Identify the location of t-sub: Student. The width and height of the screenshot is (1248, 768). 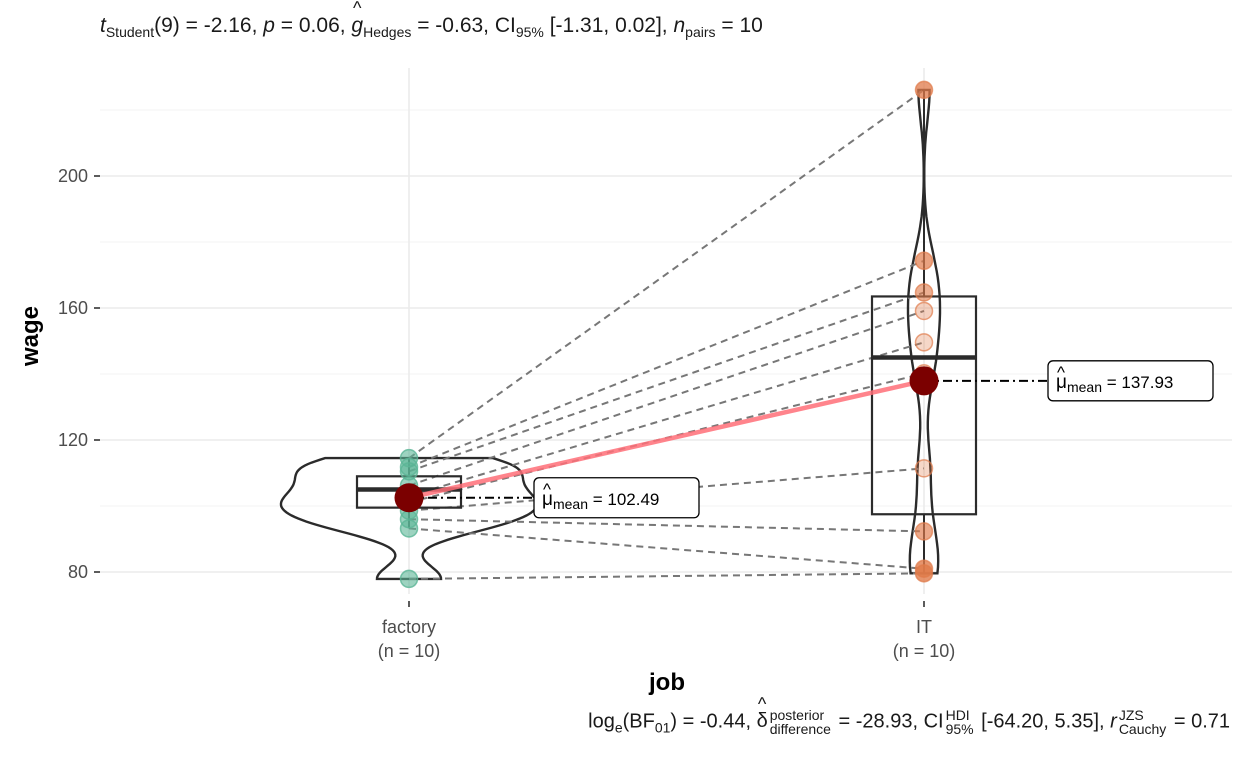
(130, 32).